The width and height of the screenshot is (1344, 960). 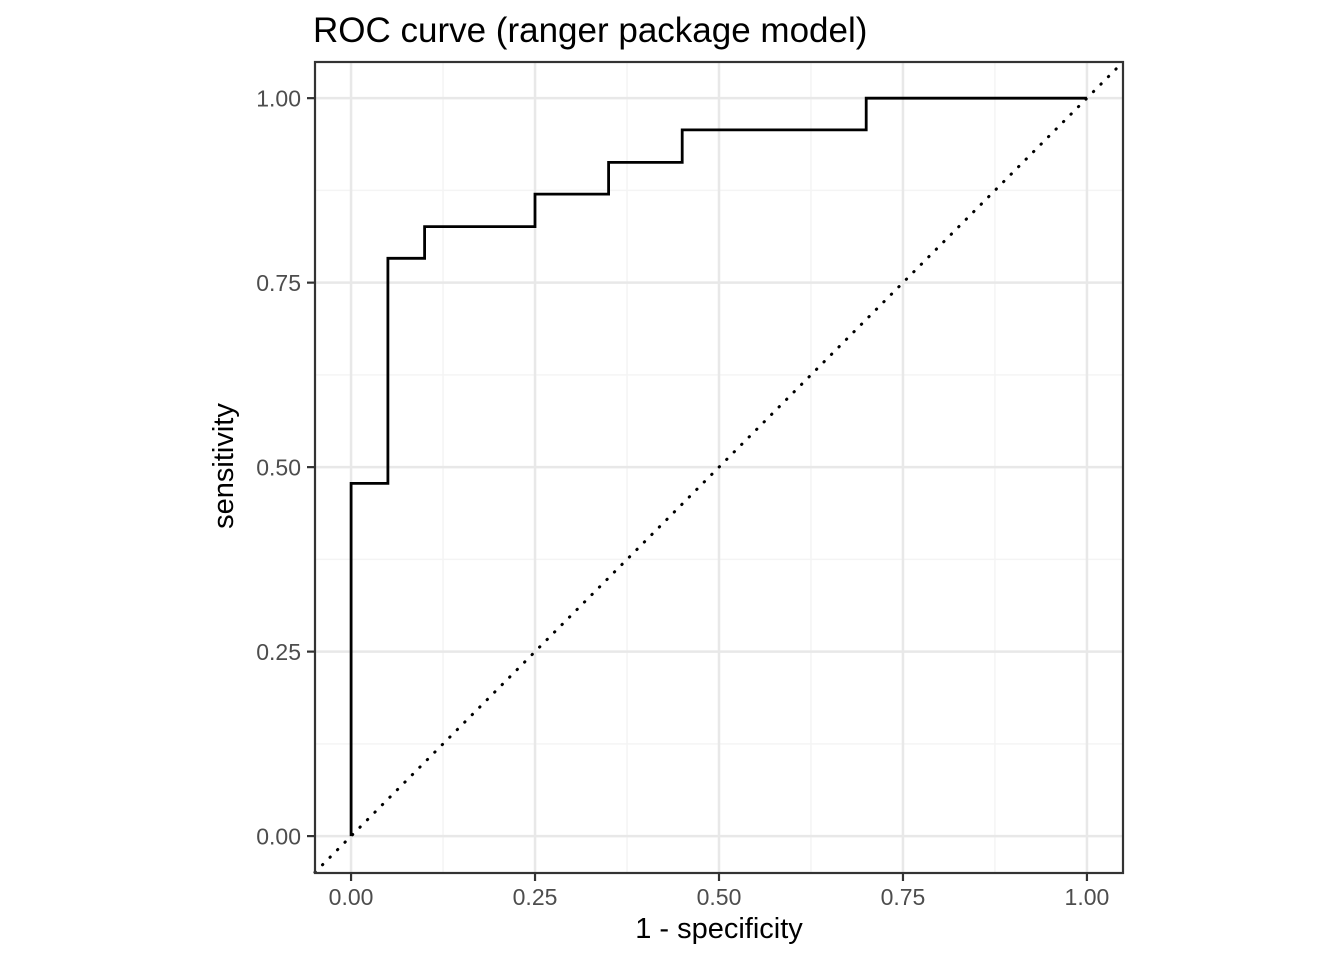 I want to click on y-axis-title: sensitivity, so click(x=224, y=466).